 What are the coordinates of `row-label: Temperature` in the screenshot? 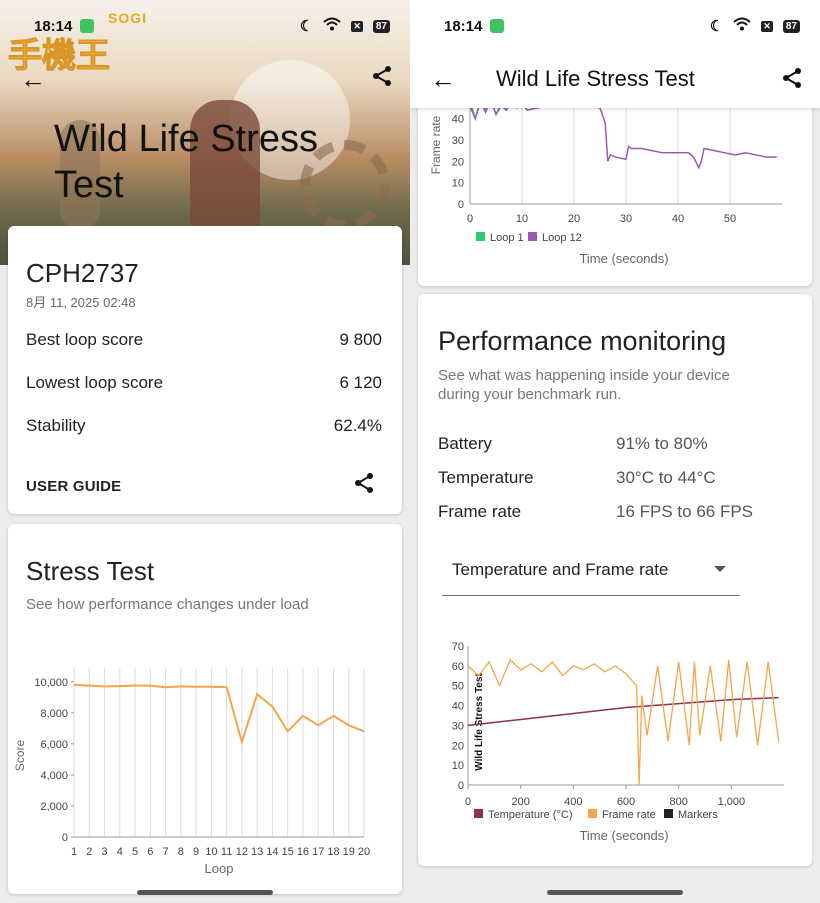 It's located at (486, 477).